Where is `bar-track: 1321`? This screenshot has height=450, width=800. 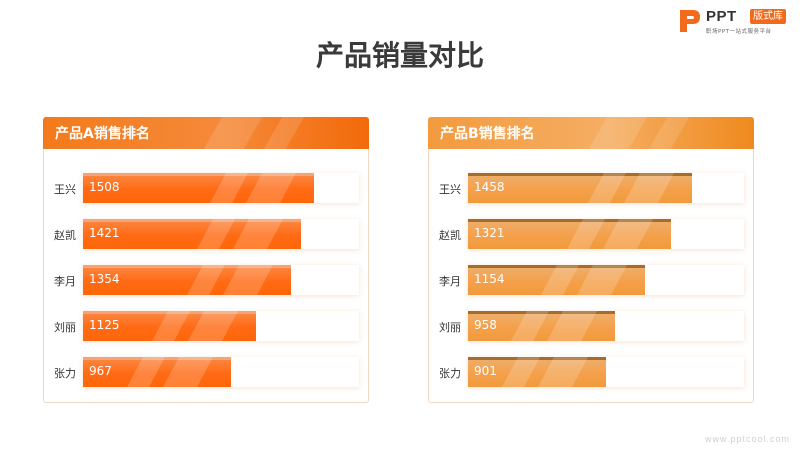 bar-track: 1321 is located at coordinates (606, 234).